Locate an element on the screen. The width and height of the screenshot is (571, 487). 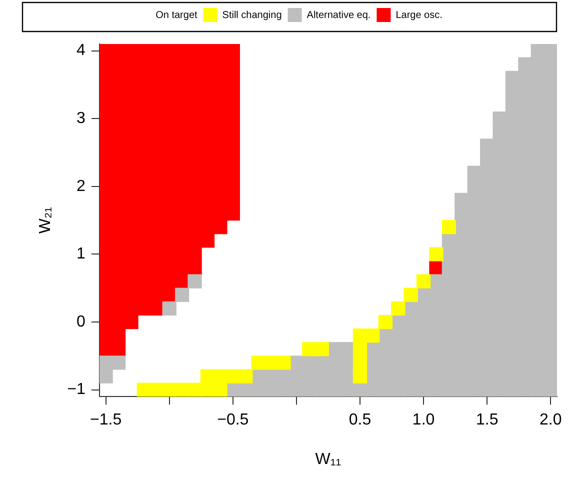
x-axis-title: W₁₁ is located at coordinates (328, 459).